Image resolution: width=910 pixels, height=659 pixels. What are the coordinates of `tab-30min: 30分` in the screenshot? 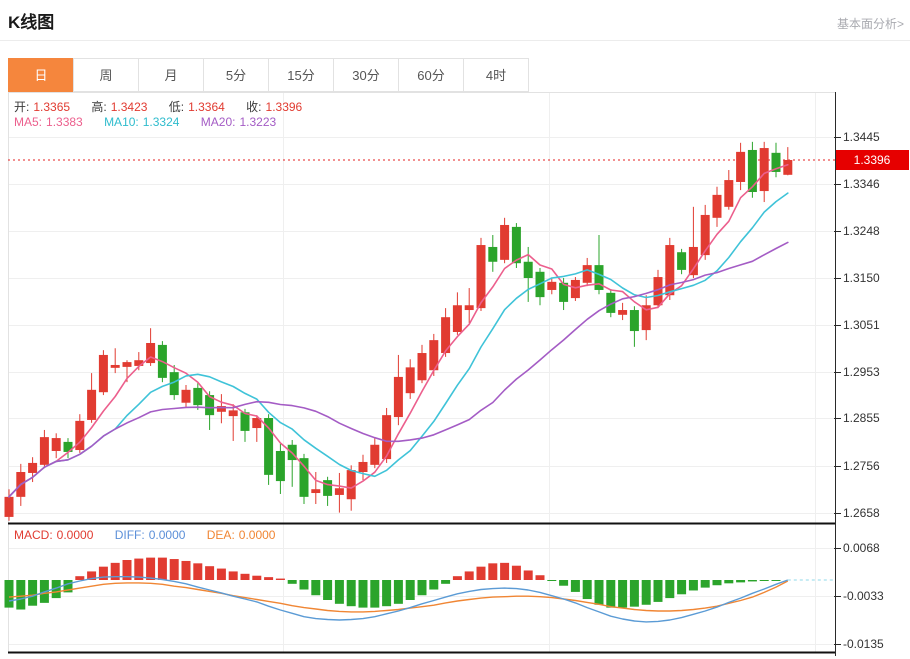 It's located at (366, 75).